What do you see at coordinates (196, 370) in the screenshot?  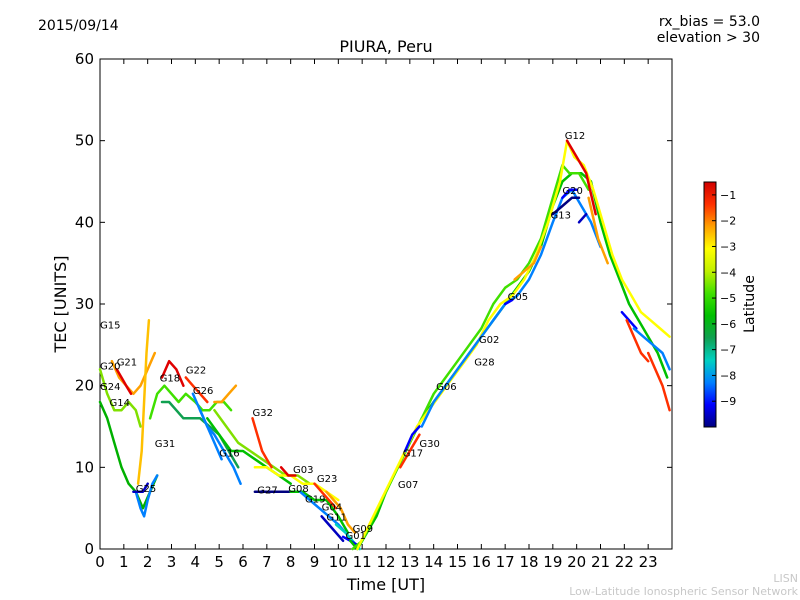 I see `prn-label-g22: G22` at bounding box center [196, 370].